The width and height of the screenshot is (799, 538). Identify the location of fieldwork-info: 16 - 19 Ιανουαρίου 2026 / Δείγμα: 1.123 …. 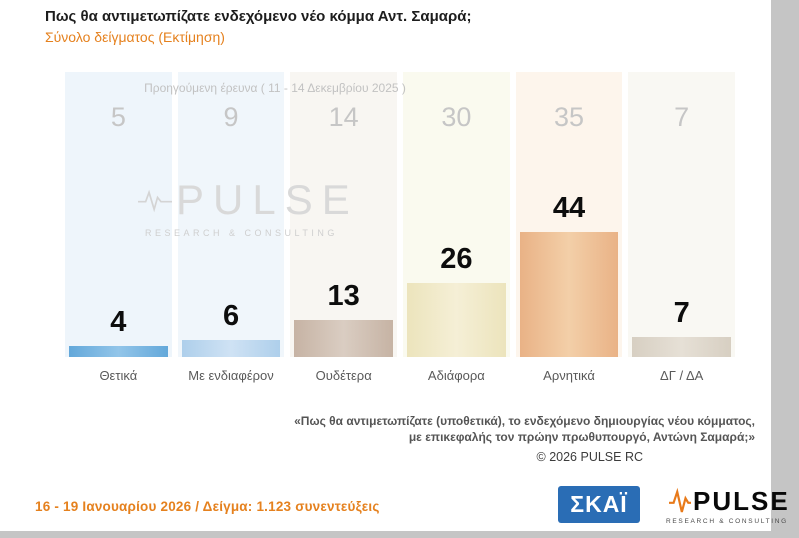
(207, 506).